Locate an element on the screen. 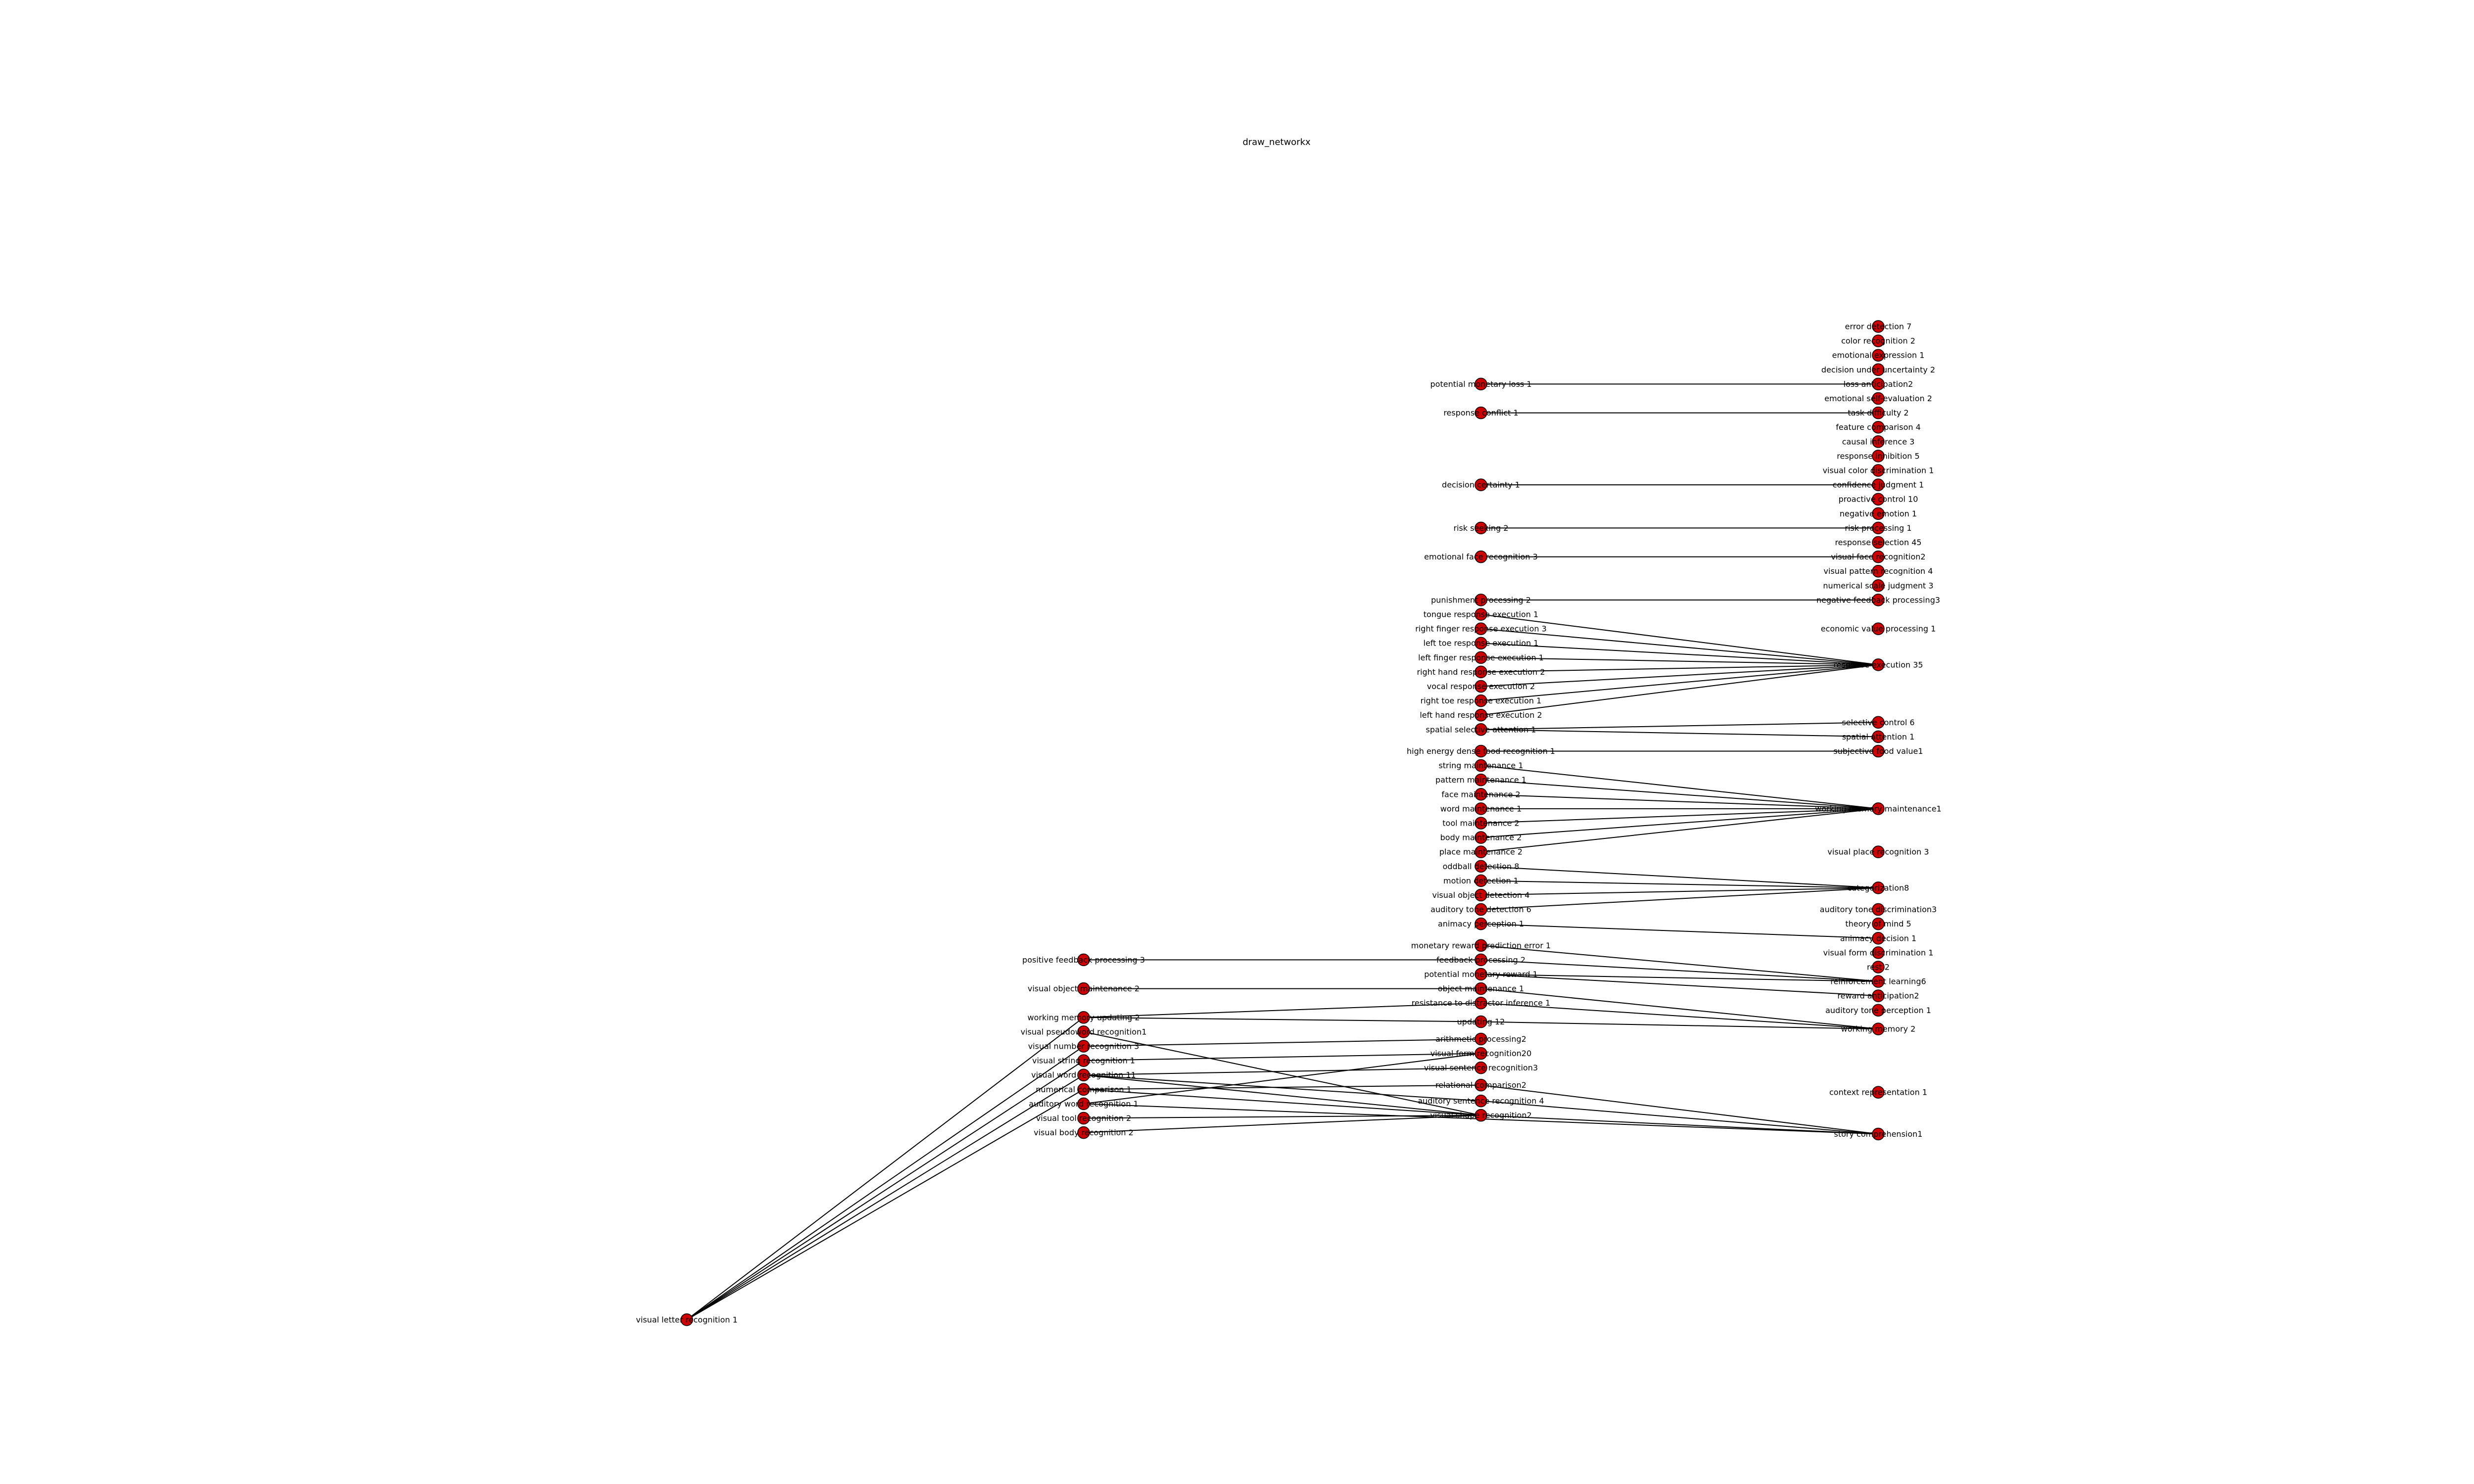  node-label: right hand response execution 2 is located at coordinates (1481, 672).